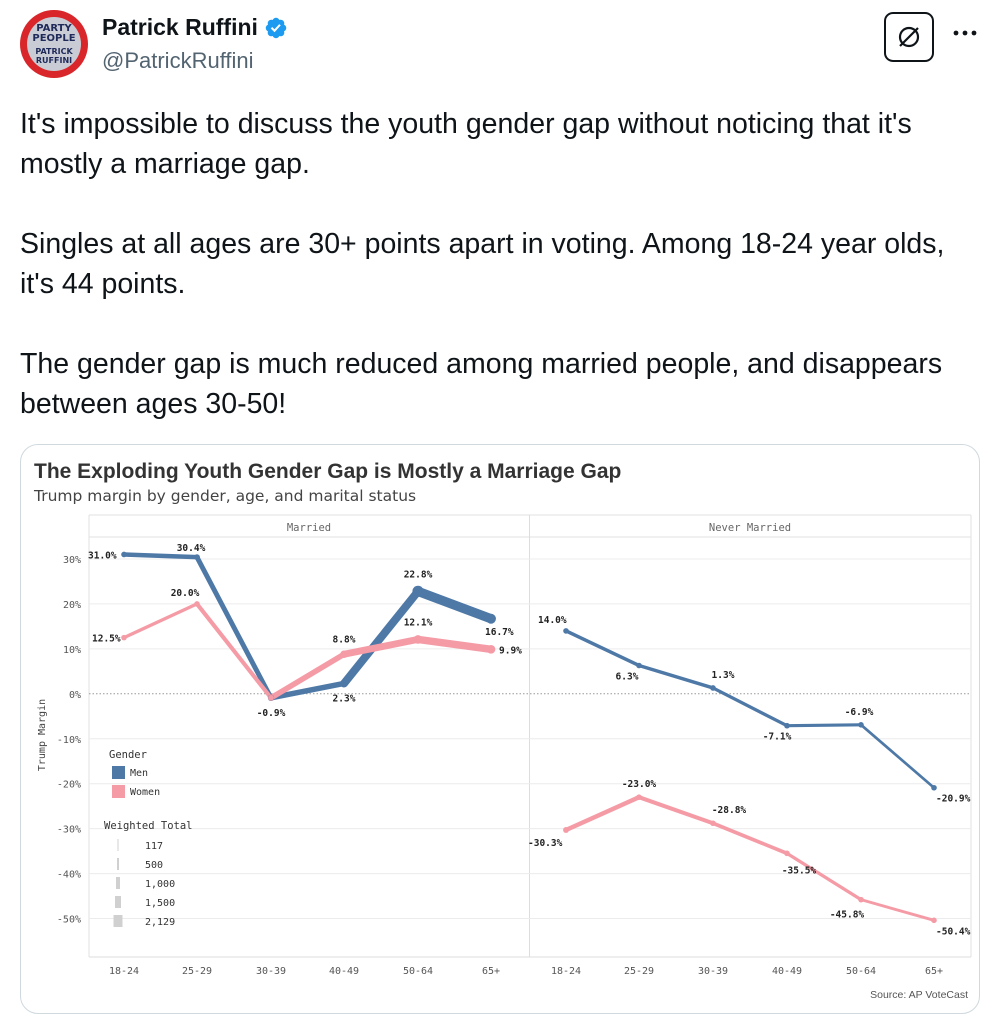 The width and height of the screenshot is (996, 1024). I want to click on legend-label: Women, so click(145, 792).